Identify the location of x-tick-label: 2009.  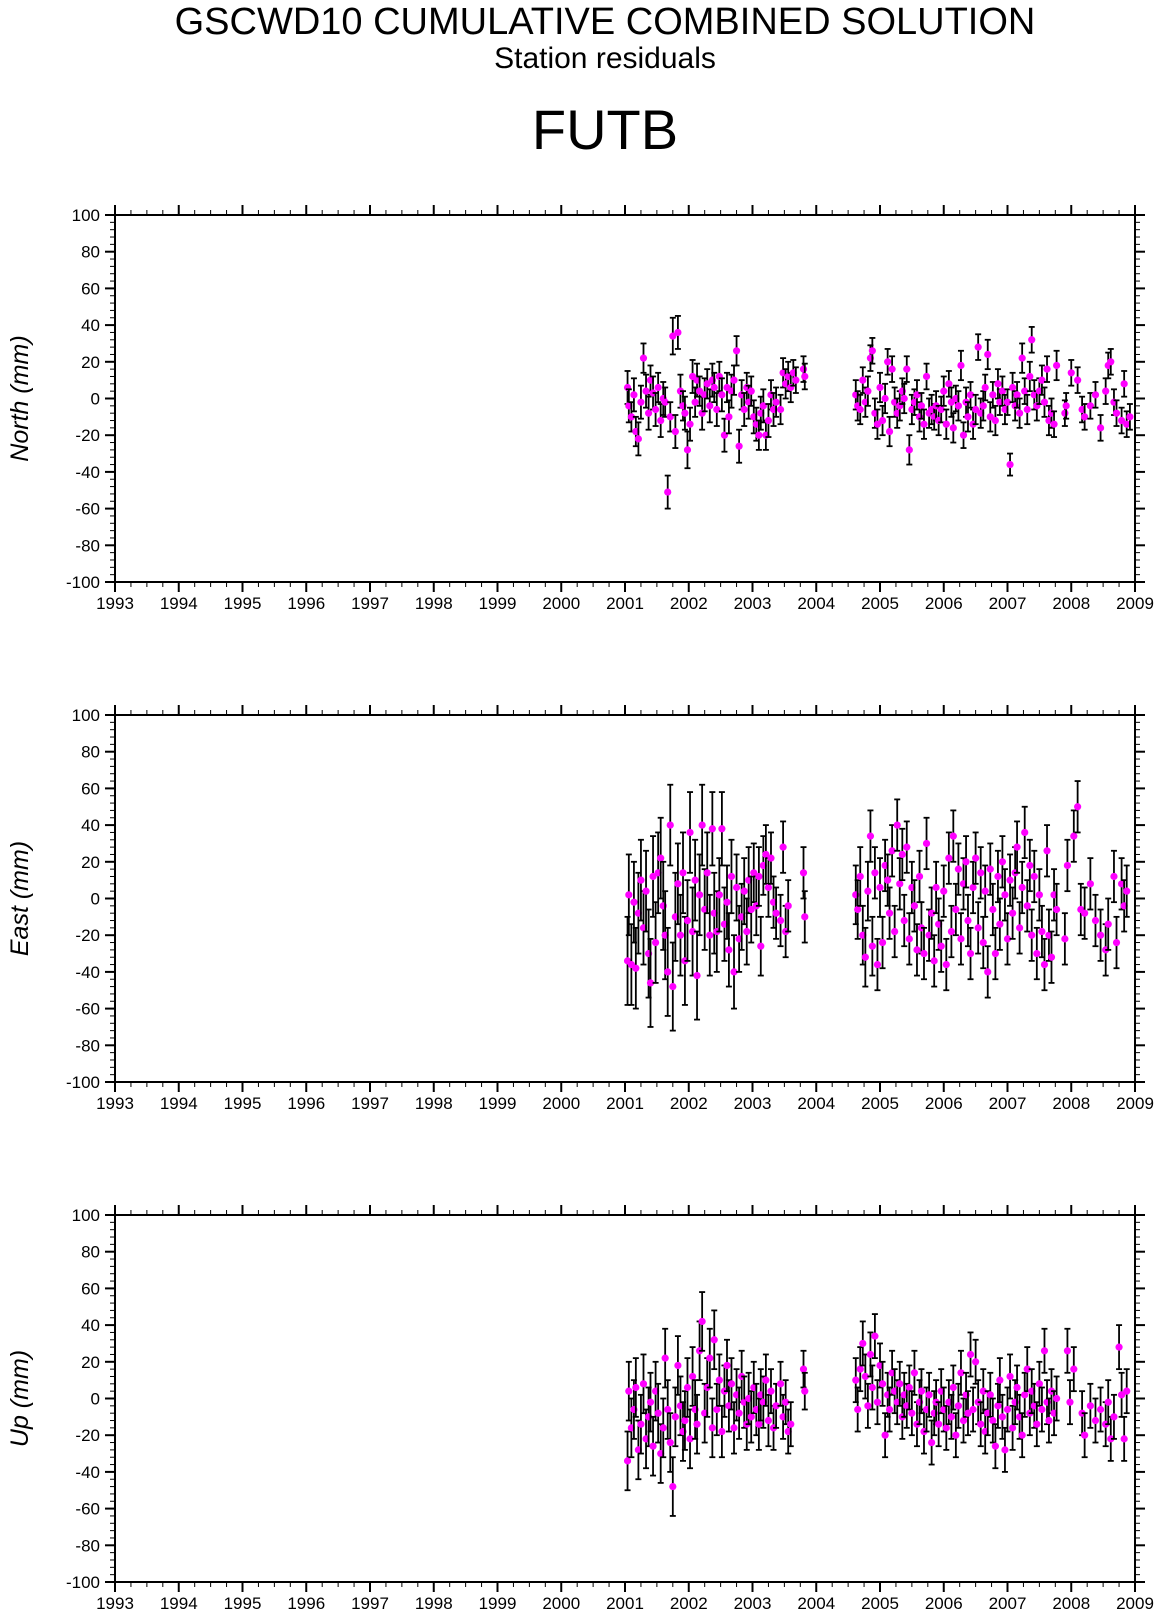
(1135, 603).